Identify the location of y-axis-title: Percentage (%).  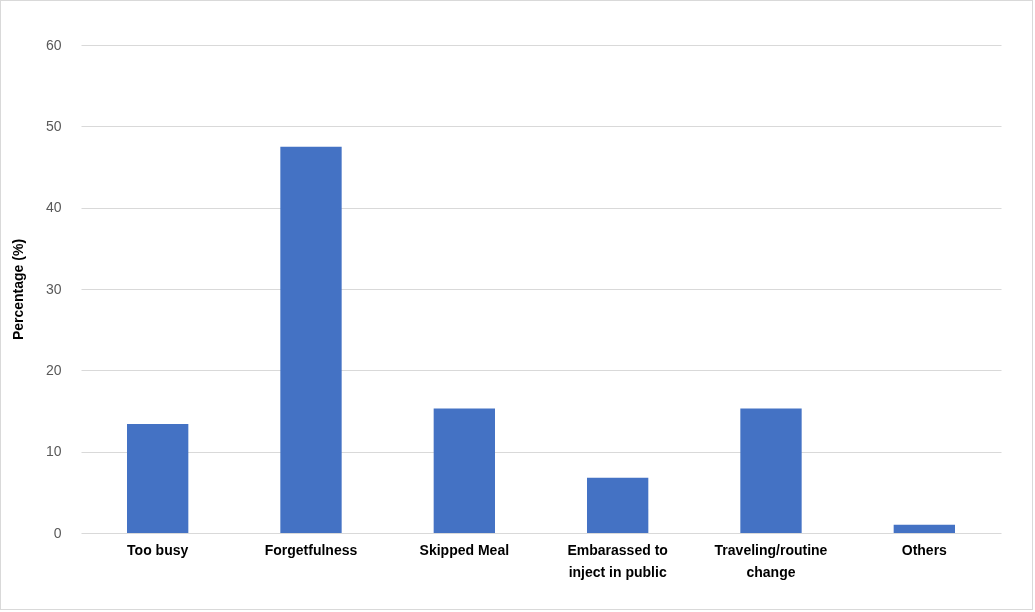
(17, 289).